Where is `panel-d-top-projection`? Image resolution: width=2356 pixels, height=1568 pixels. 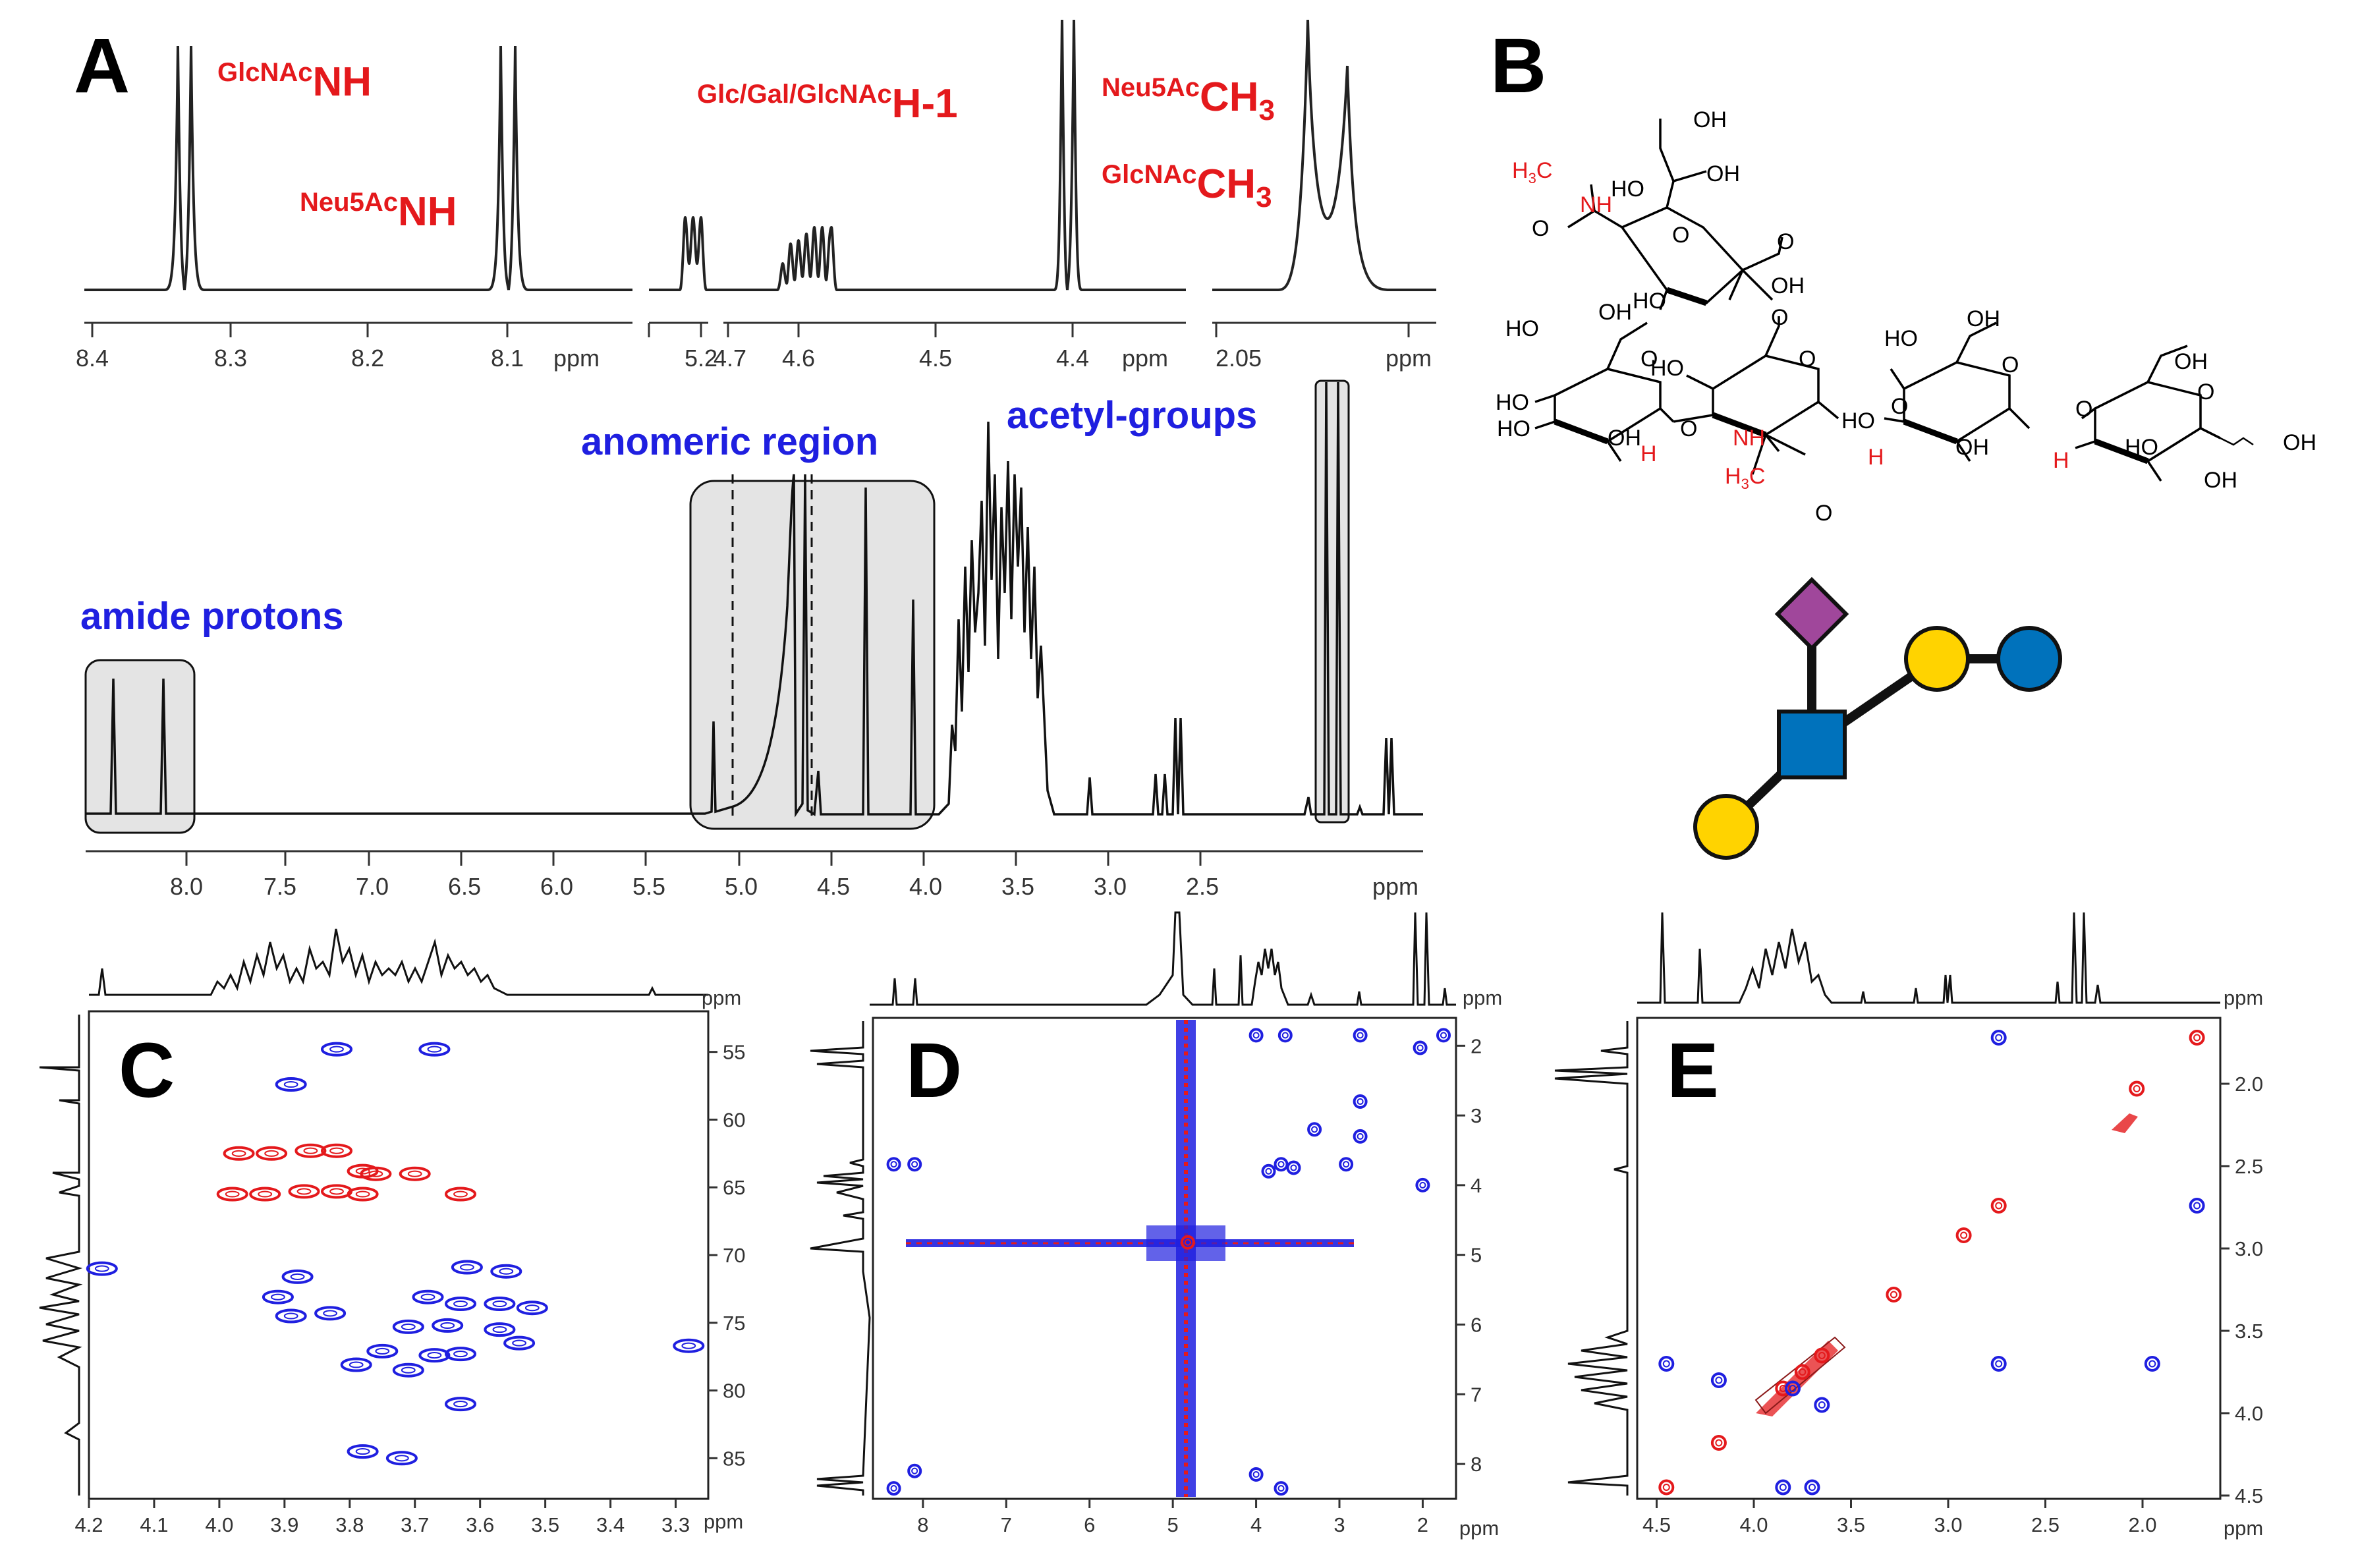
panel-d-top-projection is located at coordinates (1163, 958).